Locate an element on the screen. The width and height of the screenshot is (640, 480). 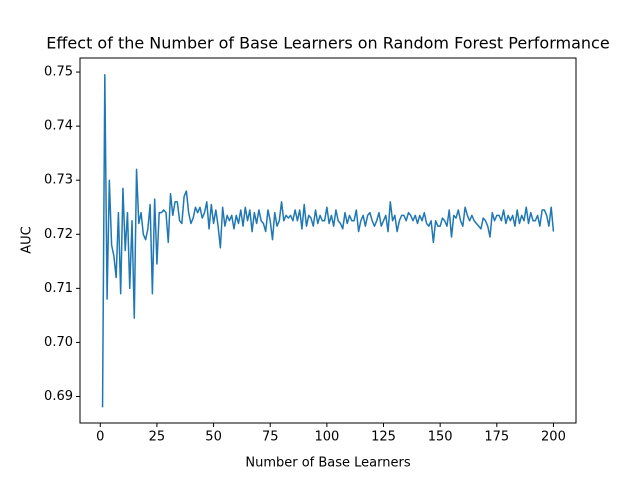
y-tick-label: 0.75 is located at coordinates (58, 72).